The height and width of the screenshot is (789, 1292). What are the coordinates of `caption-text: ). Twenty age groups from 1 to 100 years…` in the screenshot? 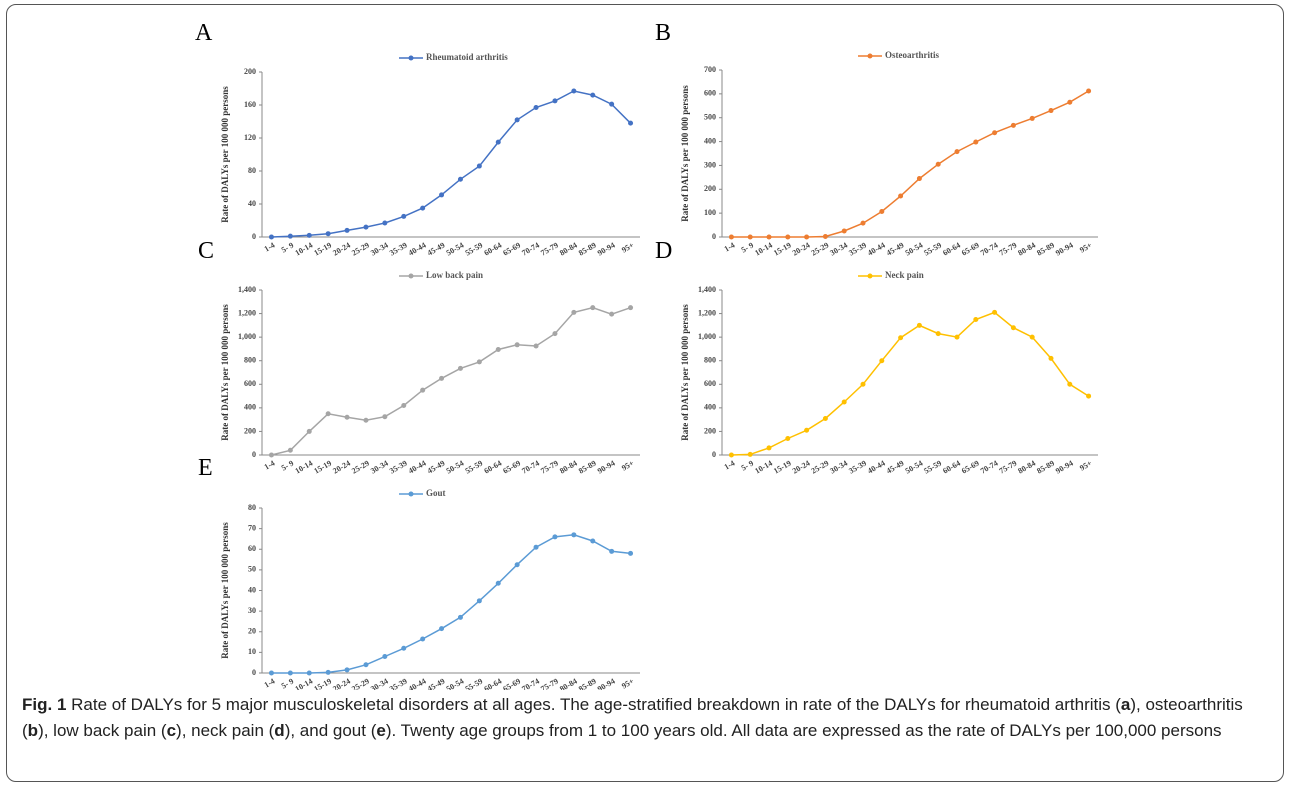 It's located at (803, 730).